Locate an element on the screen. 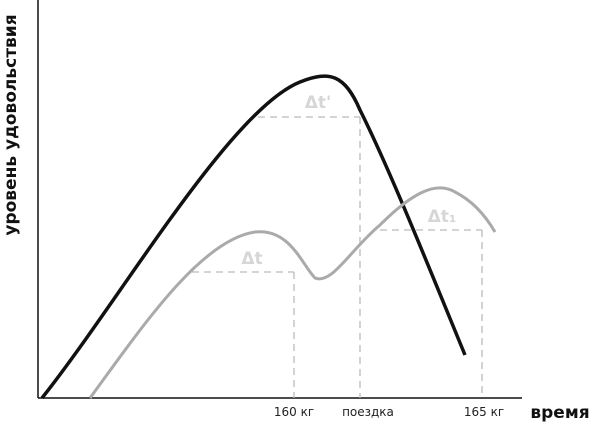 This screenshot has height=426, width=600. x-axis-title: время is located at coordinates (559, 413).